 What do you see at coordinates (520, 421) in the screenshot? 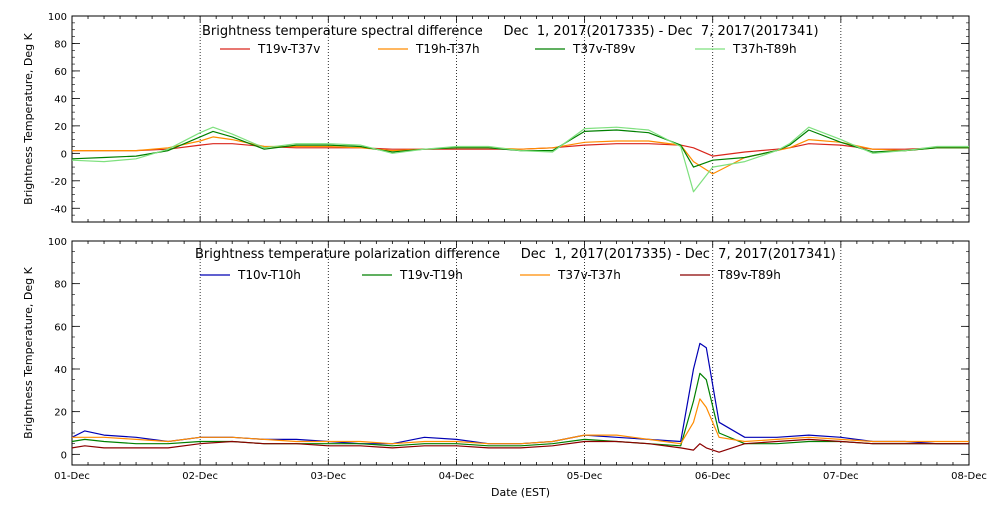
I see `series-line-T37v-T37h` at bounding box center [520, 421].